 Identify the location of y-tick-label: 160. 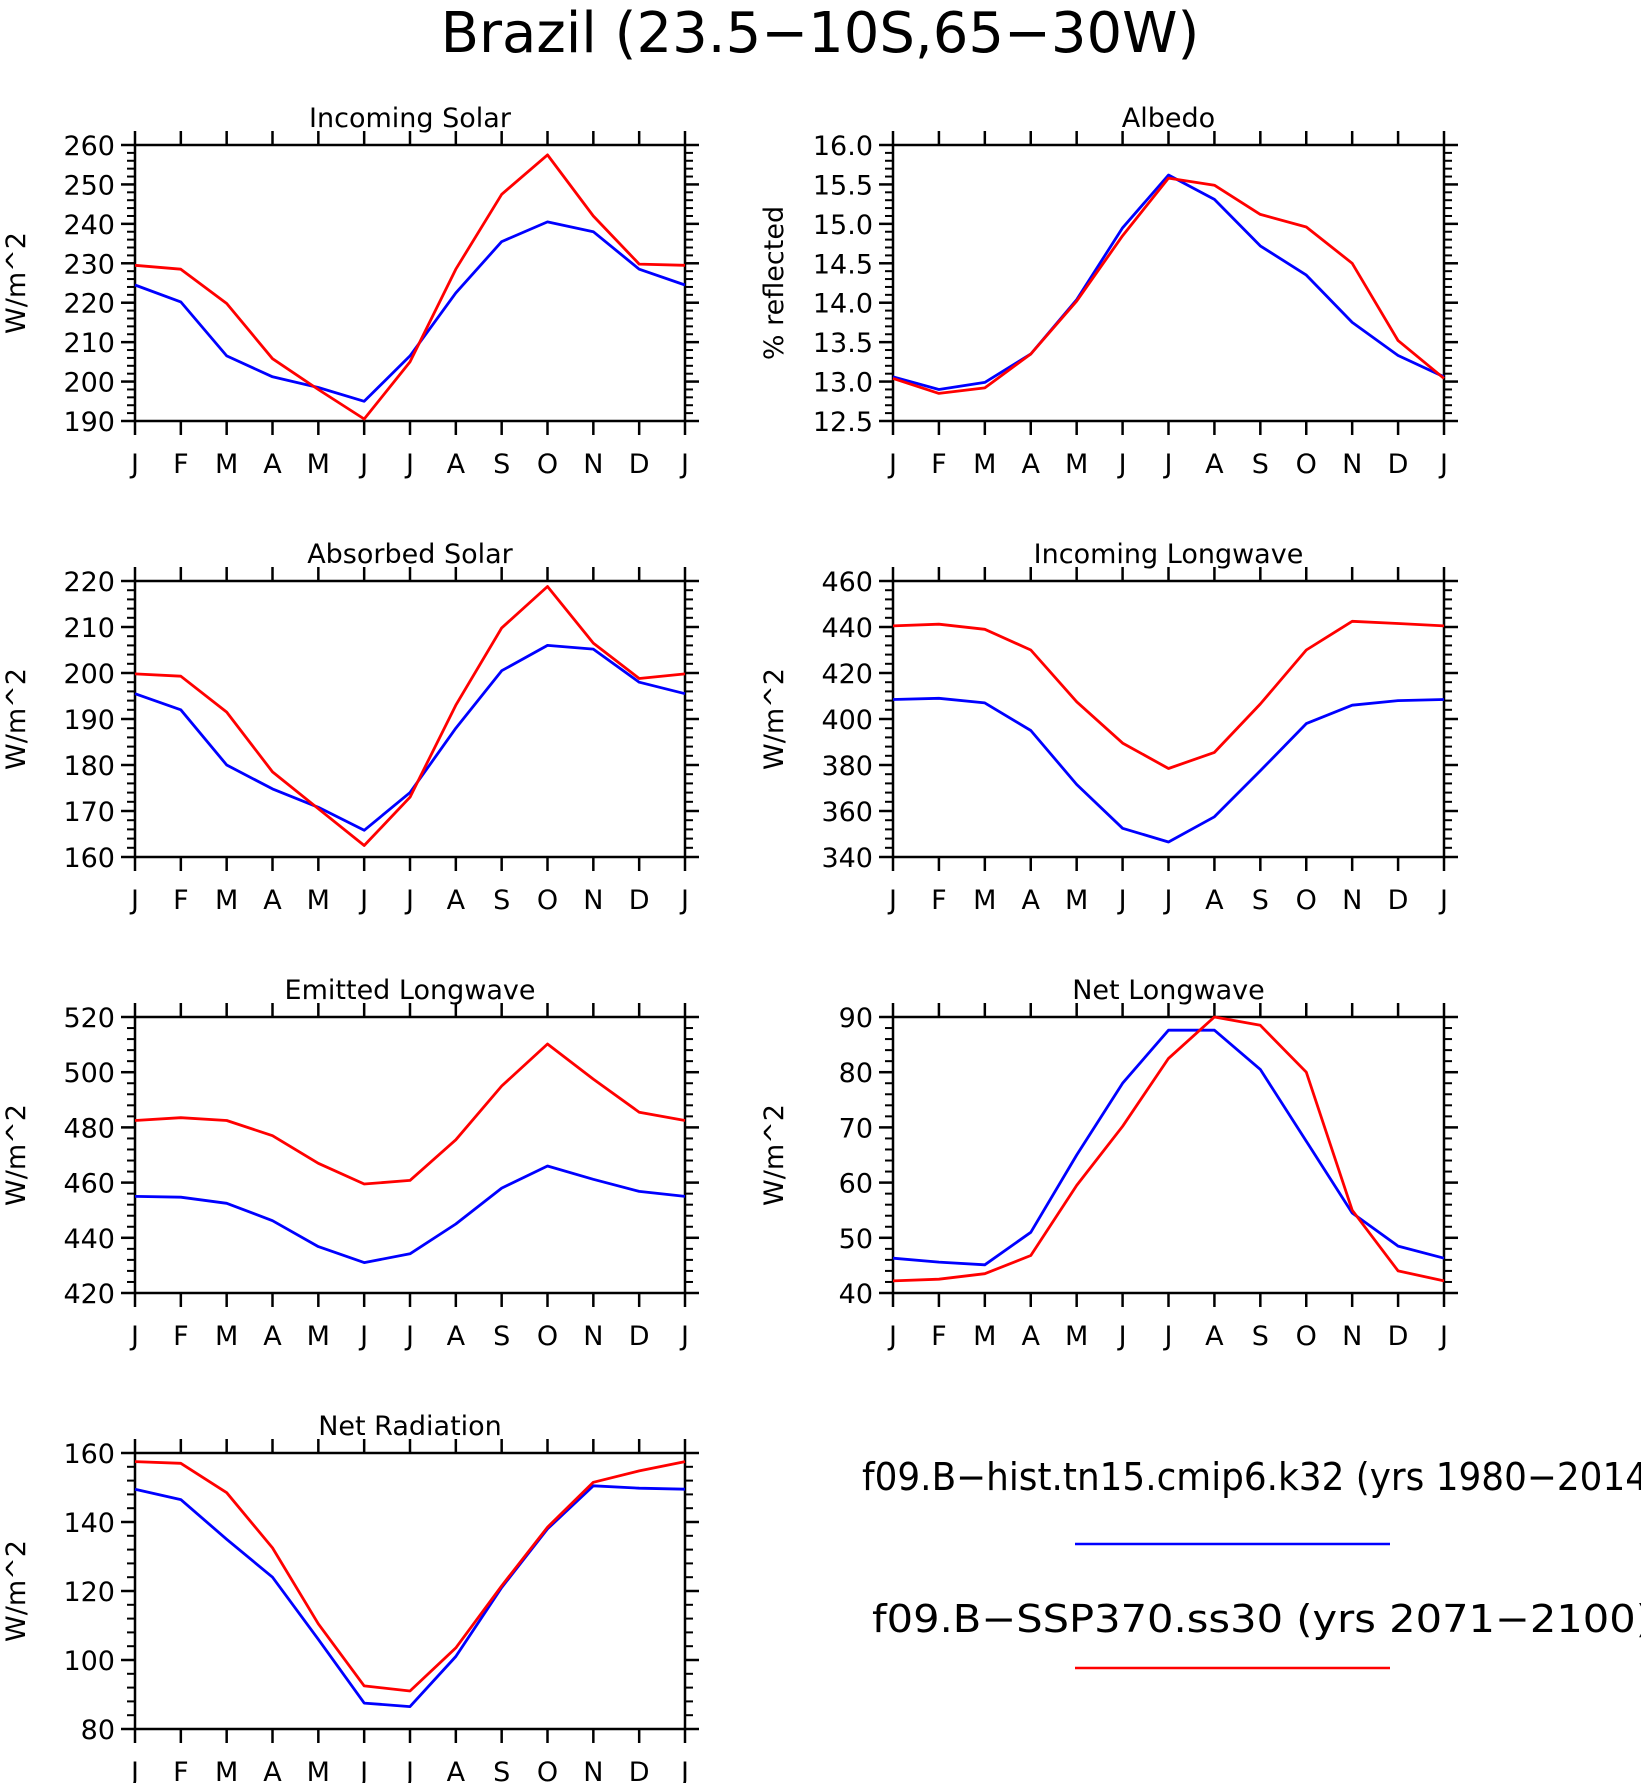
(89, 1454).